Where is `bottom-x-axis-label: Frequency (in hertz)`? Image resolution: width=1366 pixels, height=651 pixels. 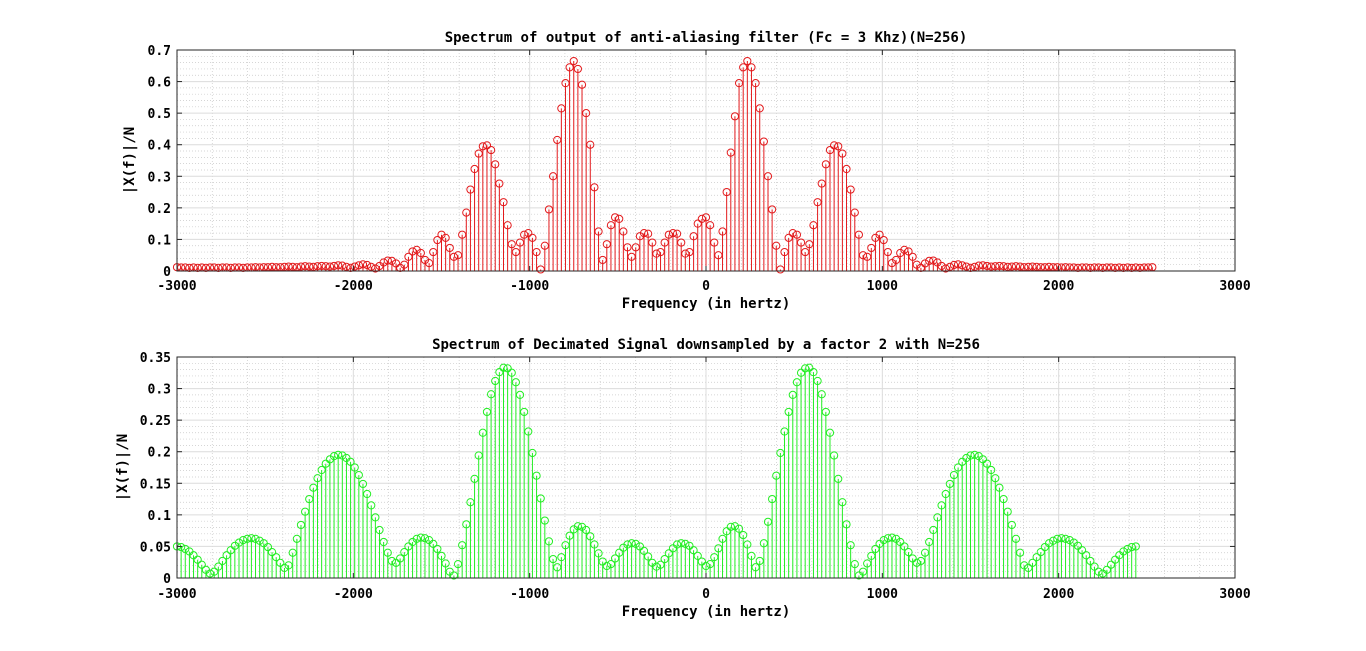 bottom-x-axis-label: Frequency (in hertz) is located at coordinates (706, 612).